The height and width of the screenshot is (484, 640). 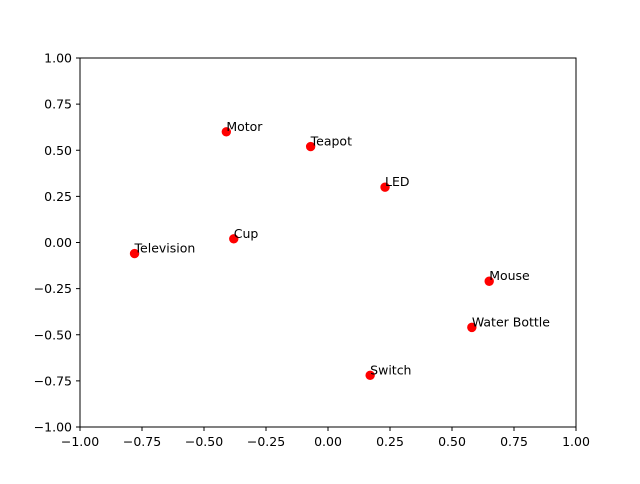 What do you see at coordinates (204, 441) in the screenshot?
I see `x-tick-label: −0.50` at bounding box center [204, 441].